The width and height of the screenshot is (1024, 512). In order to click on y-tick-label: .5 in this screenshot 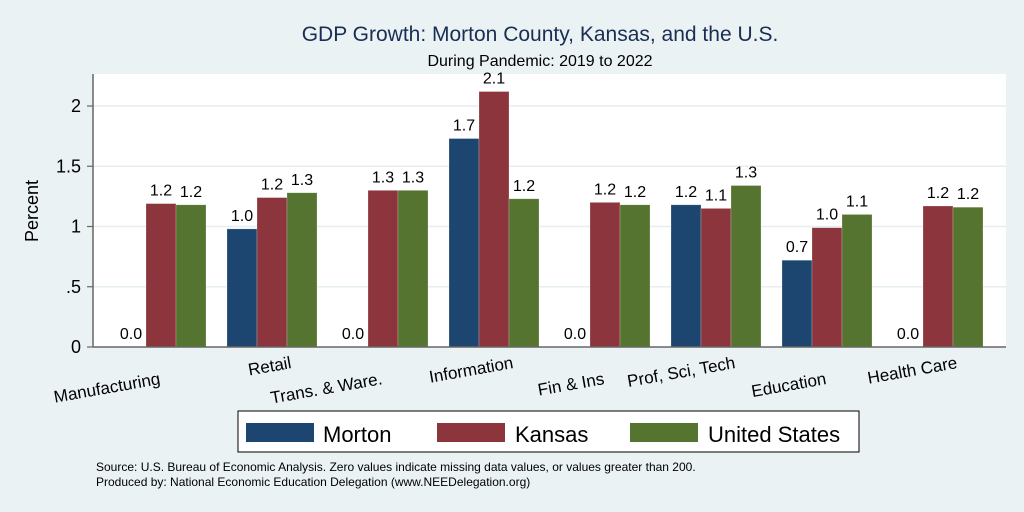, I will do `click(73, 287)`.